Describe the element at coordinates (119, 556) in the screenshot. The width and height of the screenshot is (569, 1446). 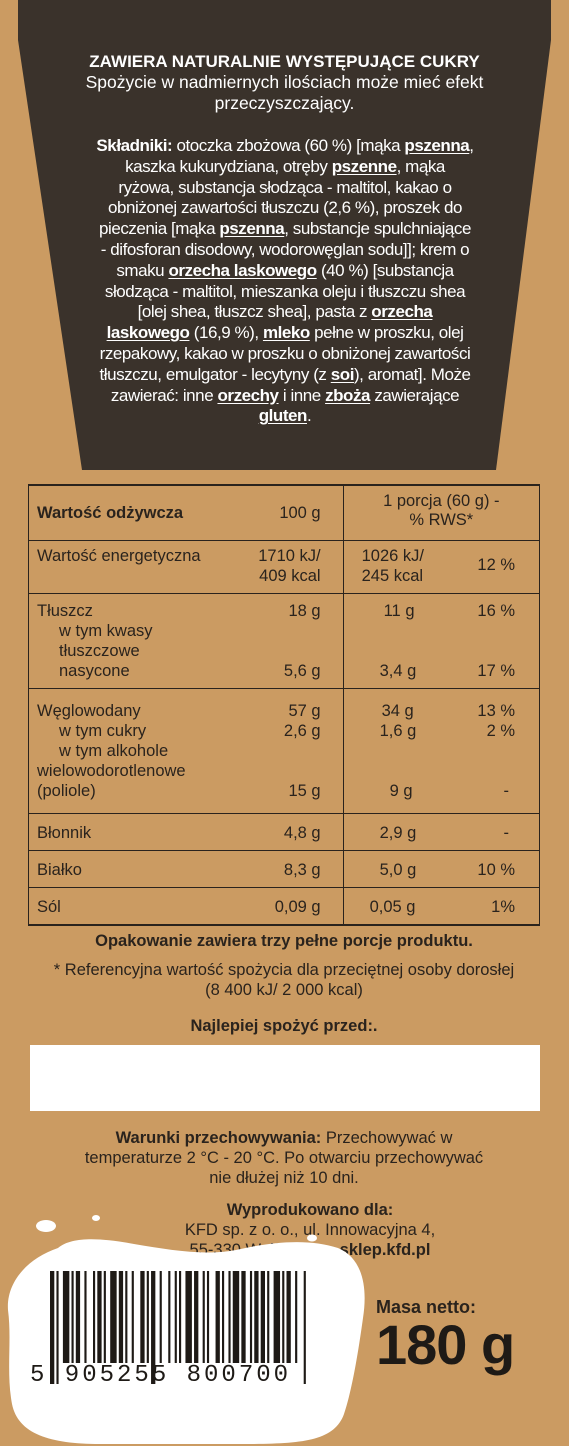
I see `energy-label: Wartość energetyczna` at that location.